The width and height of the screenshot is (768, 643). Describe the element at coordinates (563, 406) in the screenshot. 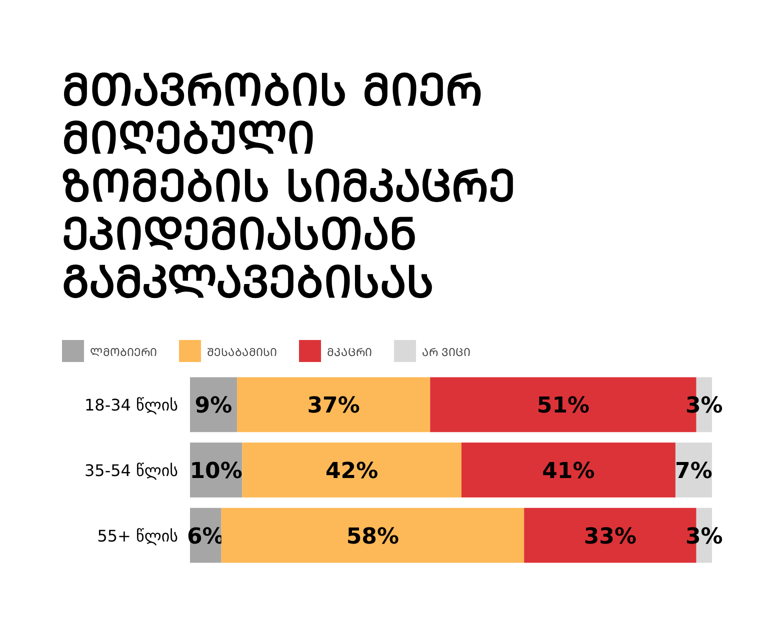

I see `data-label: 51%` at that location.